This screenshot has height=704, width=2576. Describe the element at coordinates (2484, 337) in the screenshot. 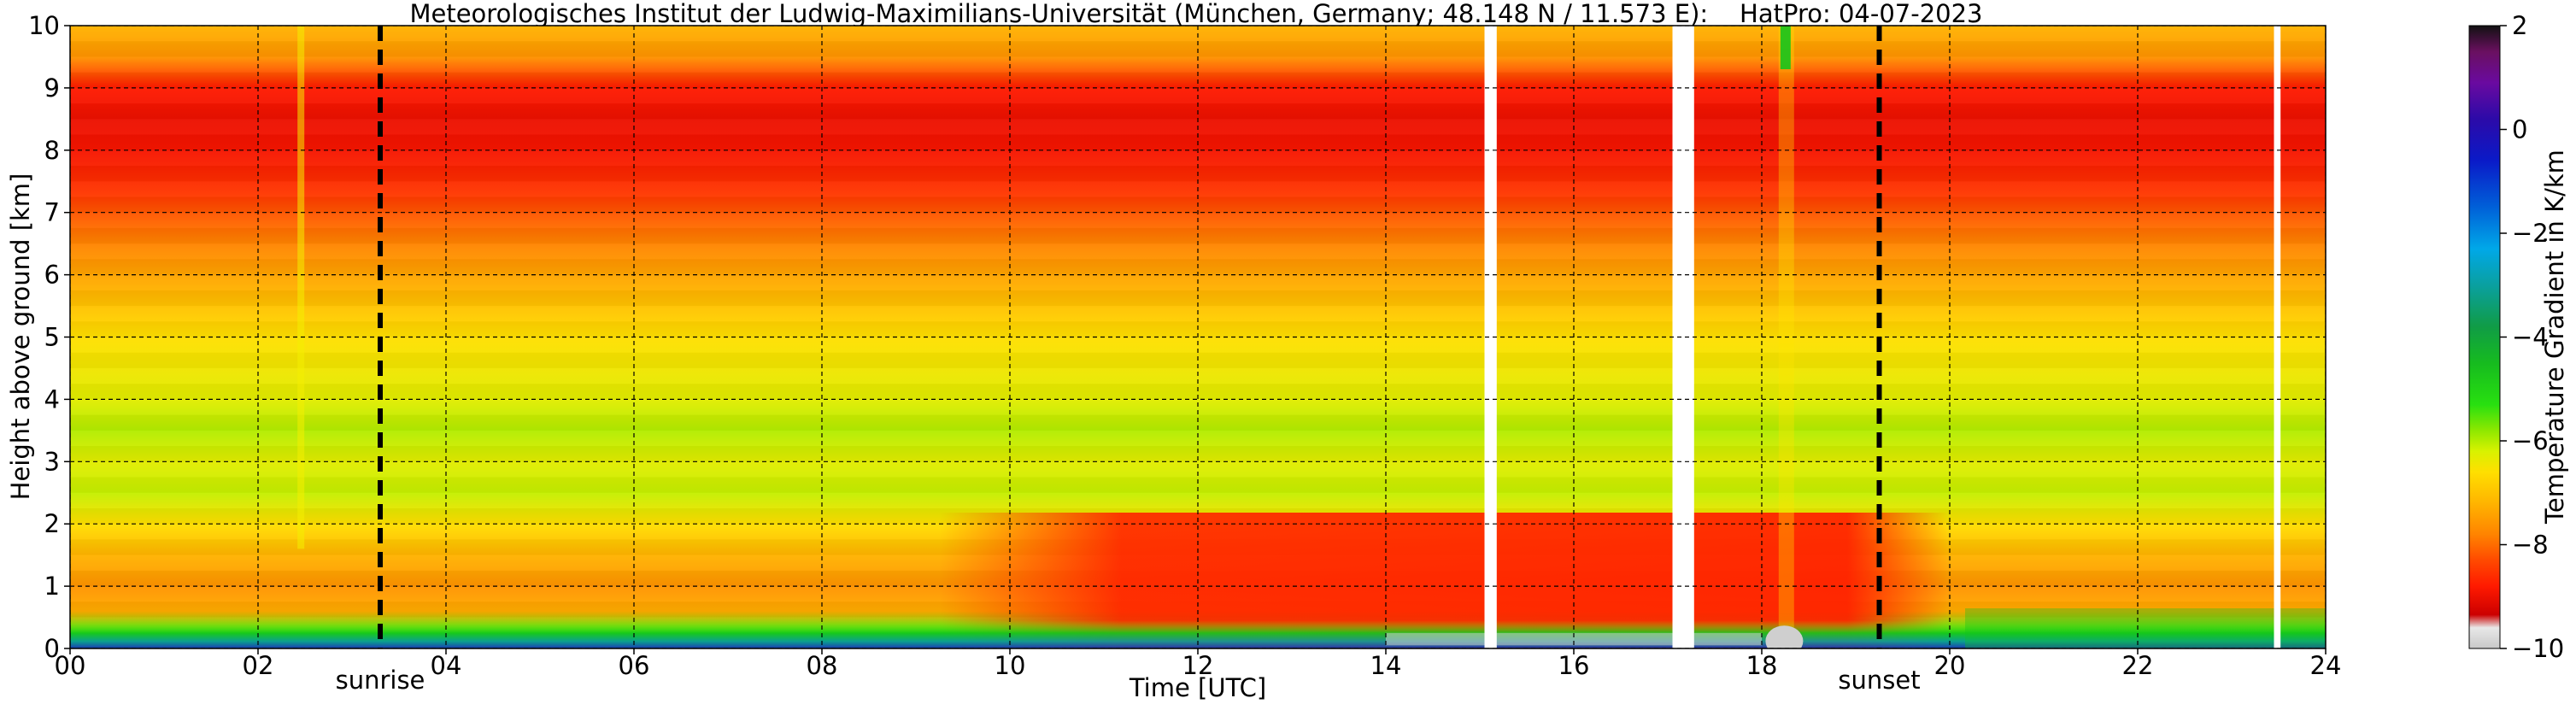

I see `colorbar-scale` at that location.